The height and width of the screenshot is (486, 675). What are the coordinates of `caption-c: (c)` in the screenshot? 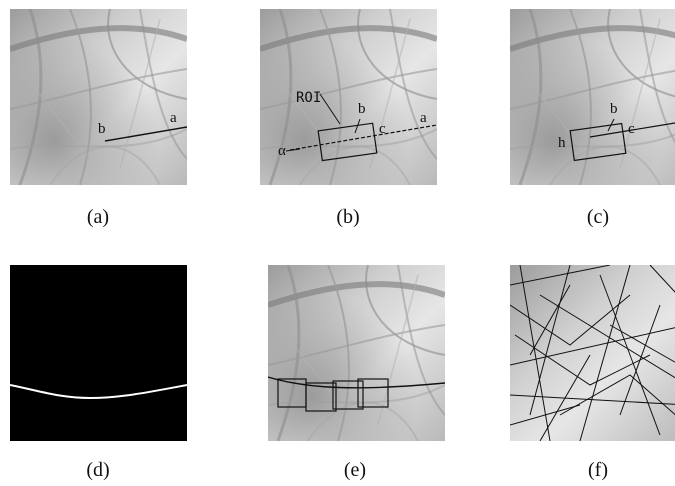 It's located at (598, 217).